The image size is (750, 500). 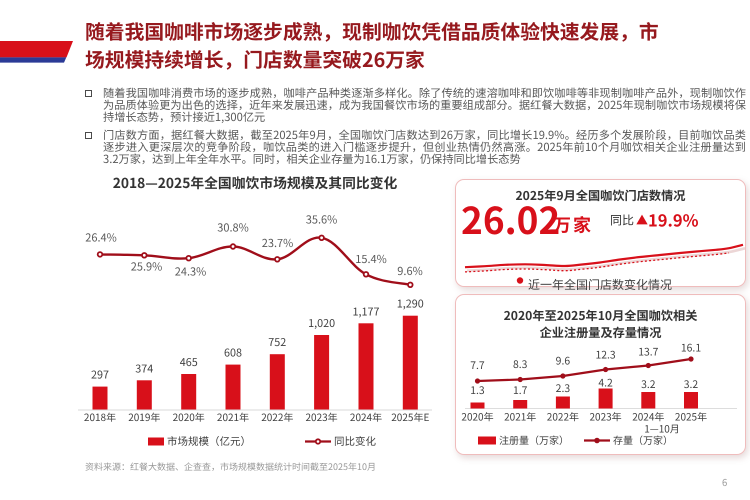 What do you see at coordinates (233, 353) in the screenshot?
I see `svg-text: 608` at bounding box center [233, 353].